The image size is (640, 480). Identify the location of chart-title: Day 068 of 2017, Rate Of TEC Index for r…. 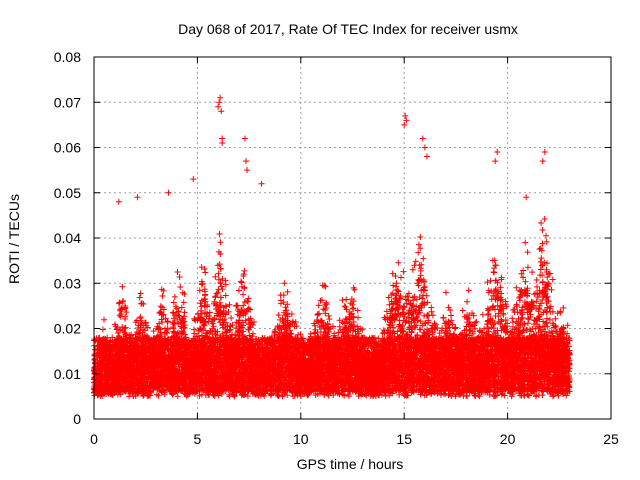
(348, 29).